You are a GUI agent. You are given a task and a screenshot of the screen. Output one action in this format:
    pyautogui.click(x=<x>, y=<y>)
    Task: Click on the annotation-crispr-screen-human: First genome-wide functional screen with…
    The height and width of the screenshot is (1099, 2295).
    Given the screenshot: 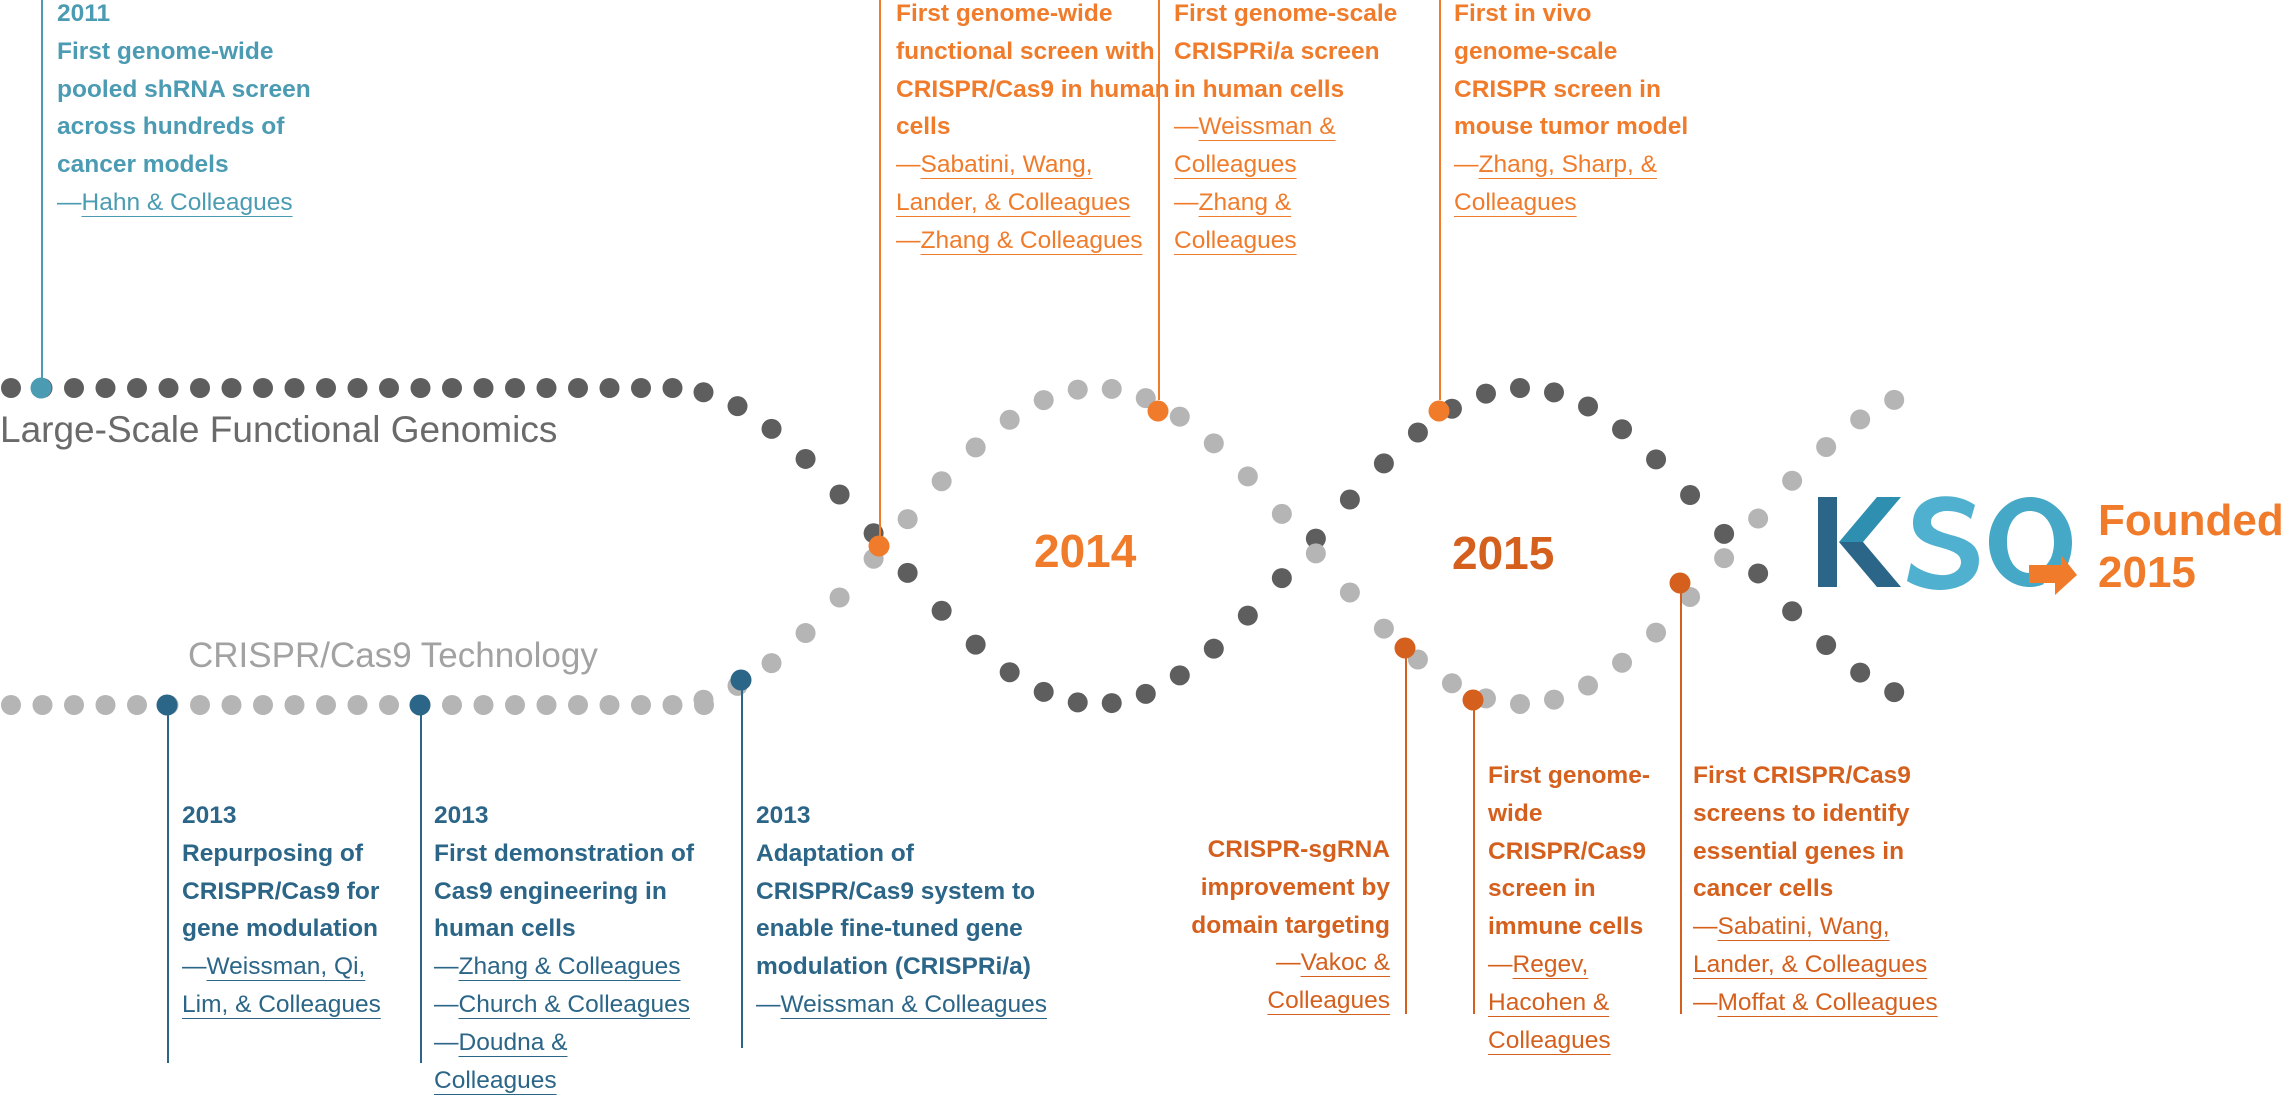 What is the action you would take?
    pyautogui.click(x=1033, y=130)
    